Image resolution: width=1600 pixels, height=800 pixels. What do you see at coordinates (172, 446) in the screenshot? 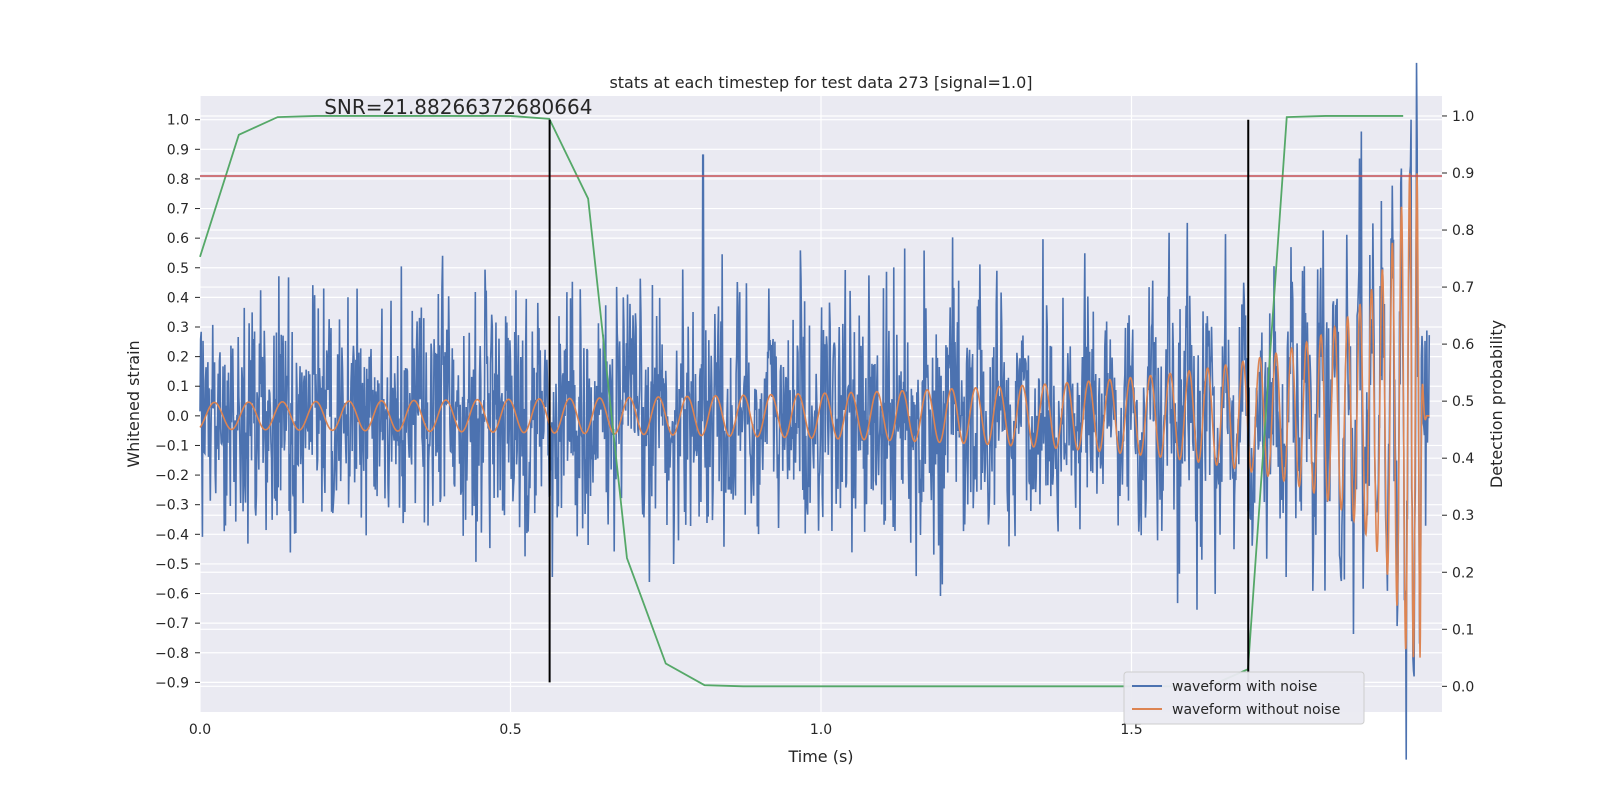
I see `y-tick-label: −0.1` at bounding box center [172, 446].